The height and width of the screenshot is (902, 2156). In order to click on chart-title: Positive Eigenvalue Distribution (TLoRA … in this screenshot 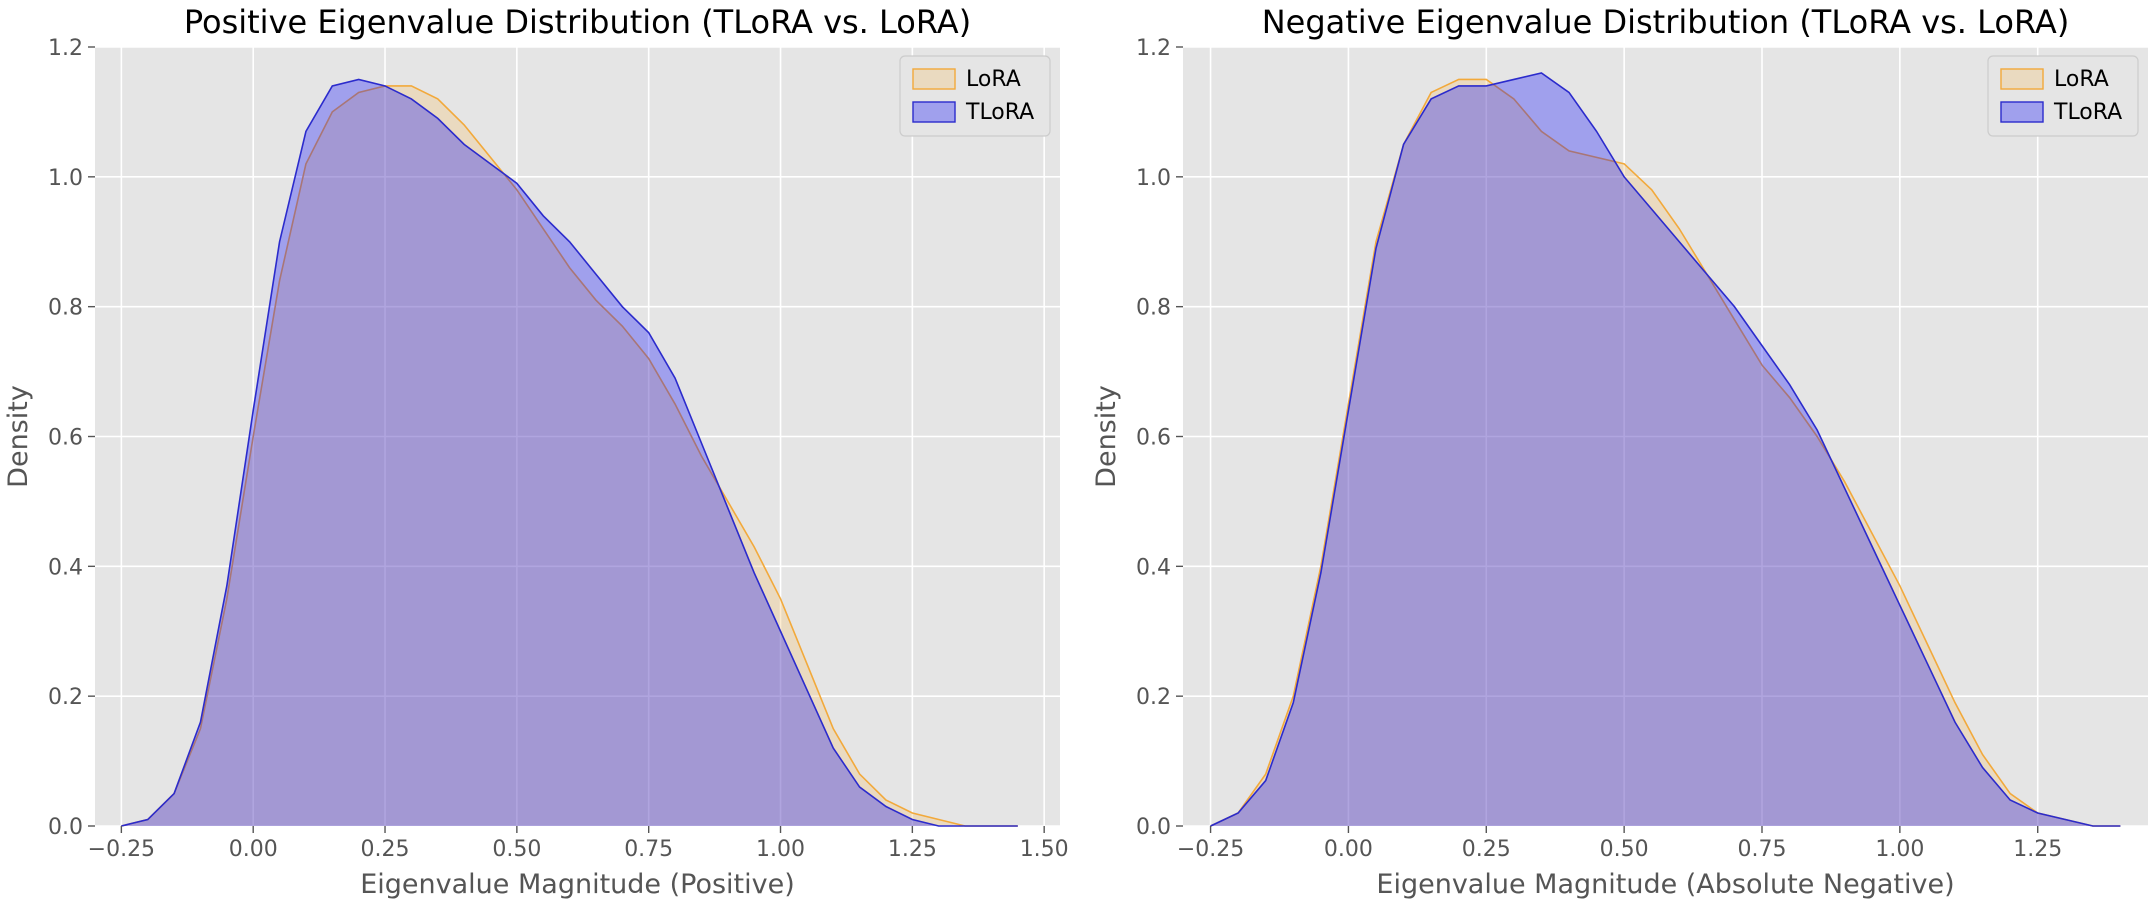, I will do `click(577, 22)`.